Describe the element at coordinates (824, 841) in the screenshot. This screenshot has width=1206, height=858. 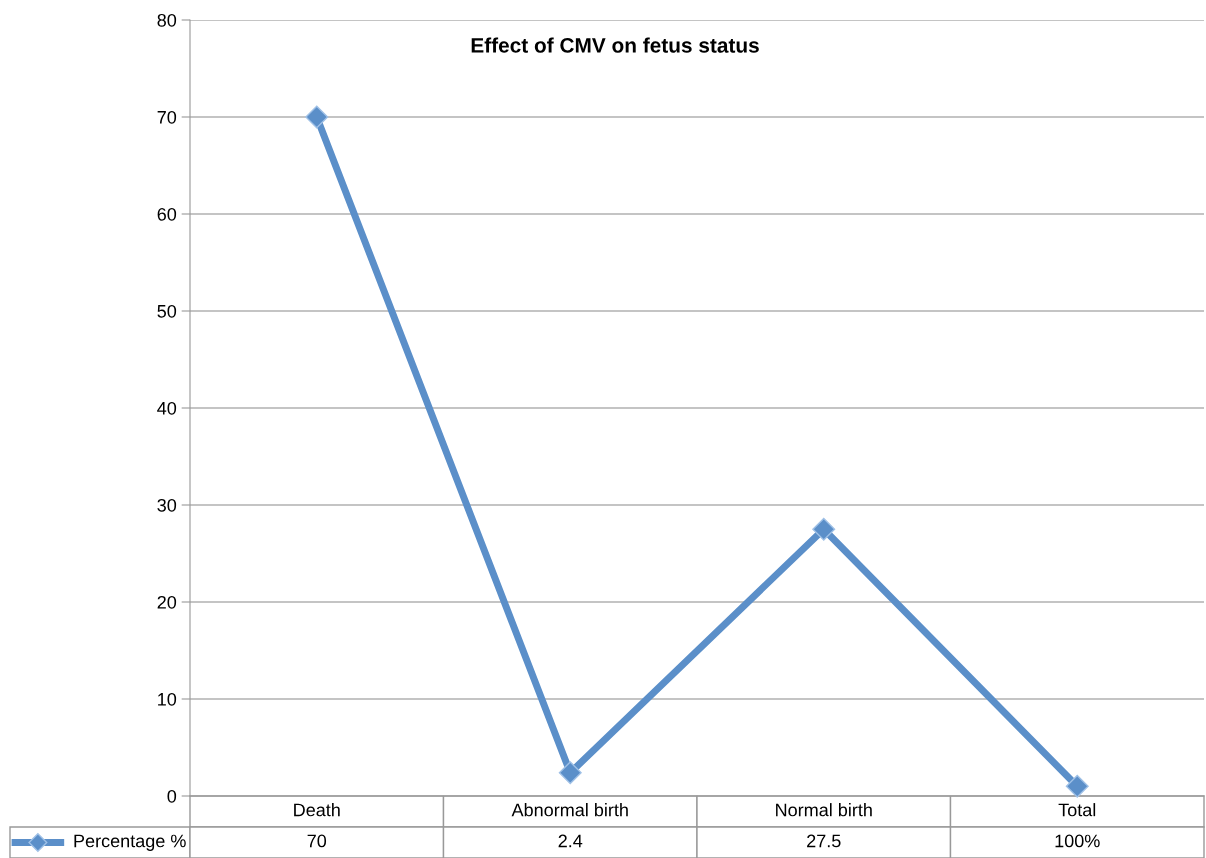
I see `data-label: 27.5` at that location.